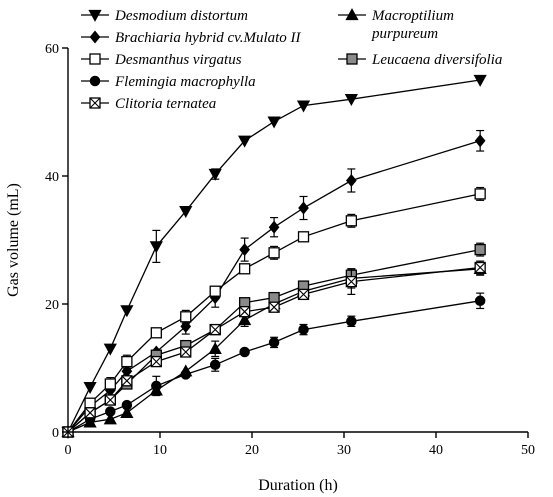 This screenshot has height=497, width=553. What do you see at coordinates (55, 433) in the screenshot?
I see `y-tick-label: 0` at bounding box center [55, 433].